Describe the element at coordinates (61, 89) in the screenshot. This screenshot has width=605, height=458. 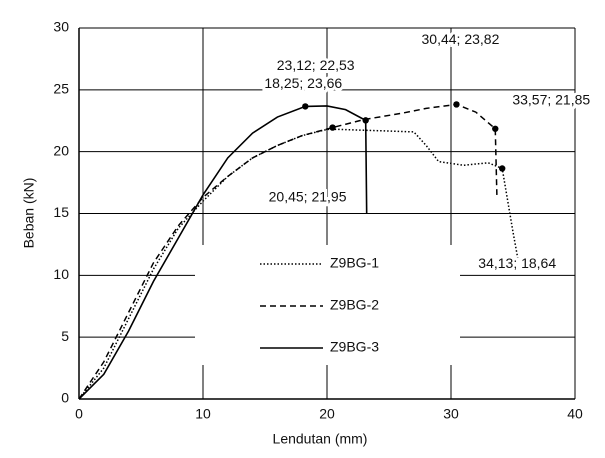
I see `y-tick-label: 25` at that location.